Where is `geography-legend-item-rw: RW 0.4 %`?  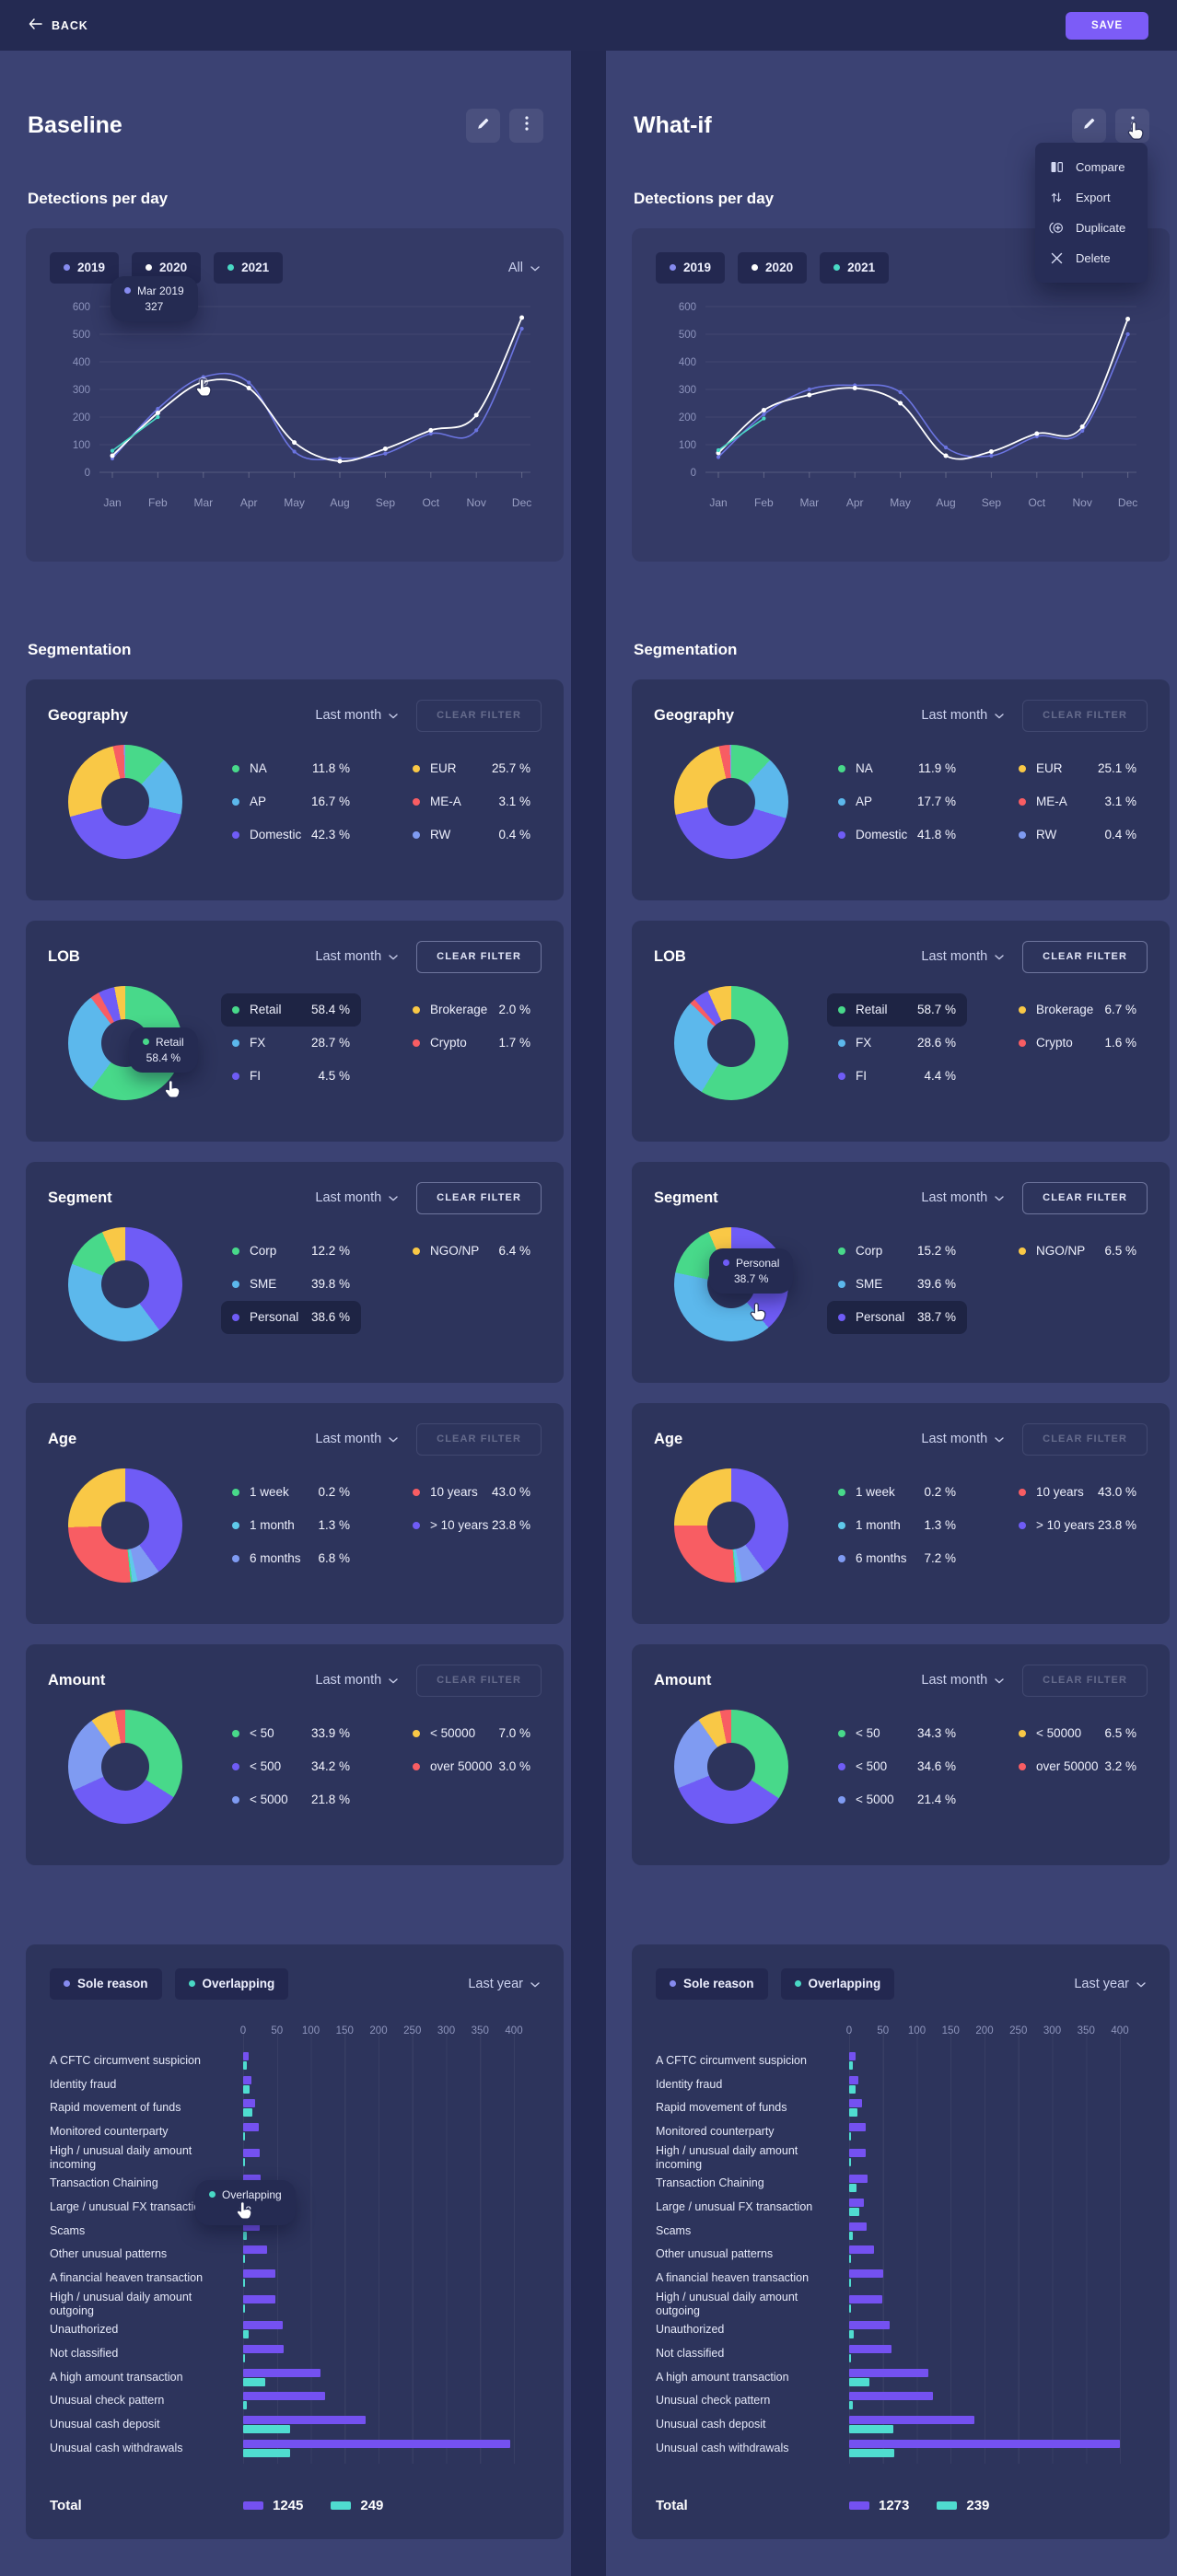 geography-legend-item-rw: RW 0.4 % is located at coordinates (472, 835).